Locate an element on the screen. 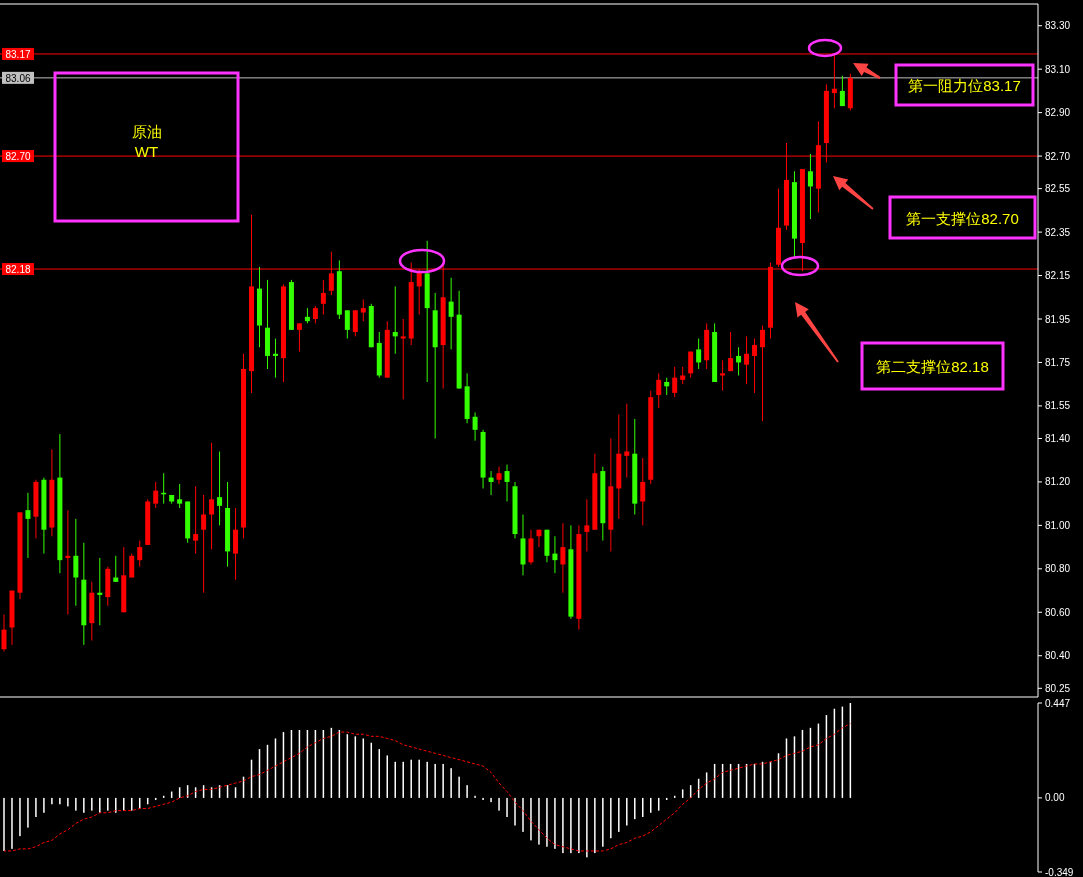  annotation: 第一阻力位83.17 is located at coordinates (964, 85).